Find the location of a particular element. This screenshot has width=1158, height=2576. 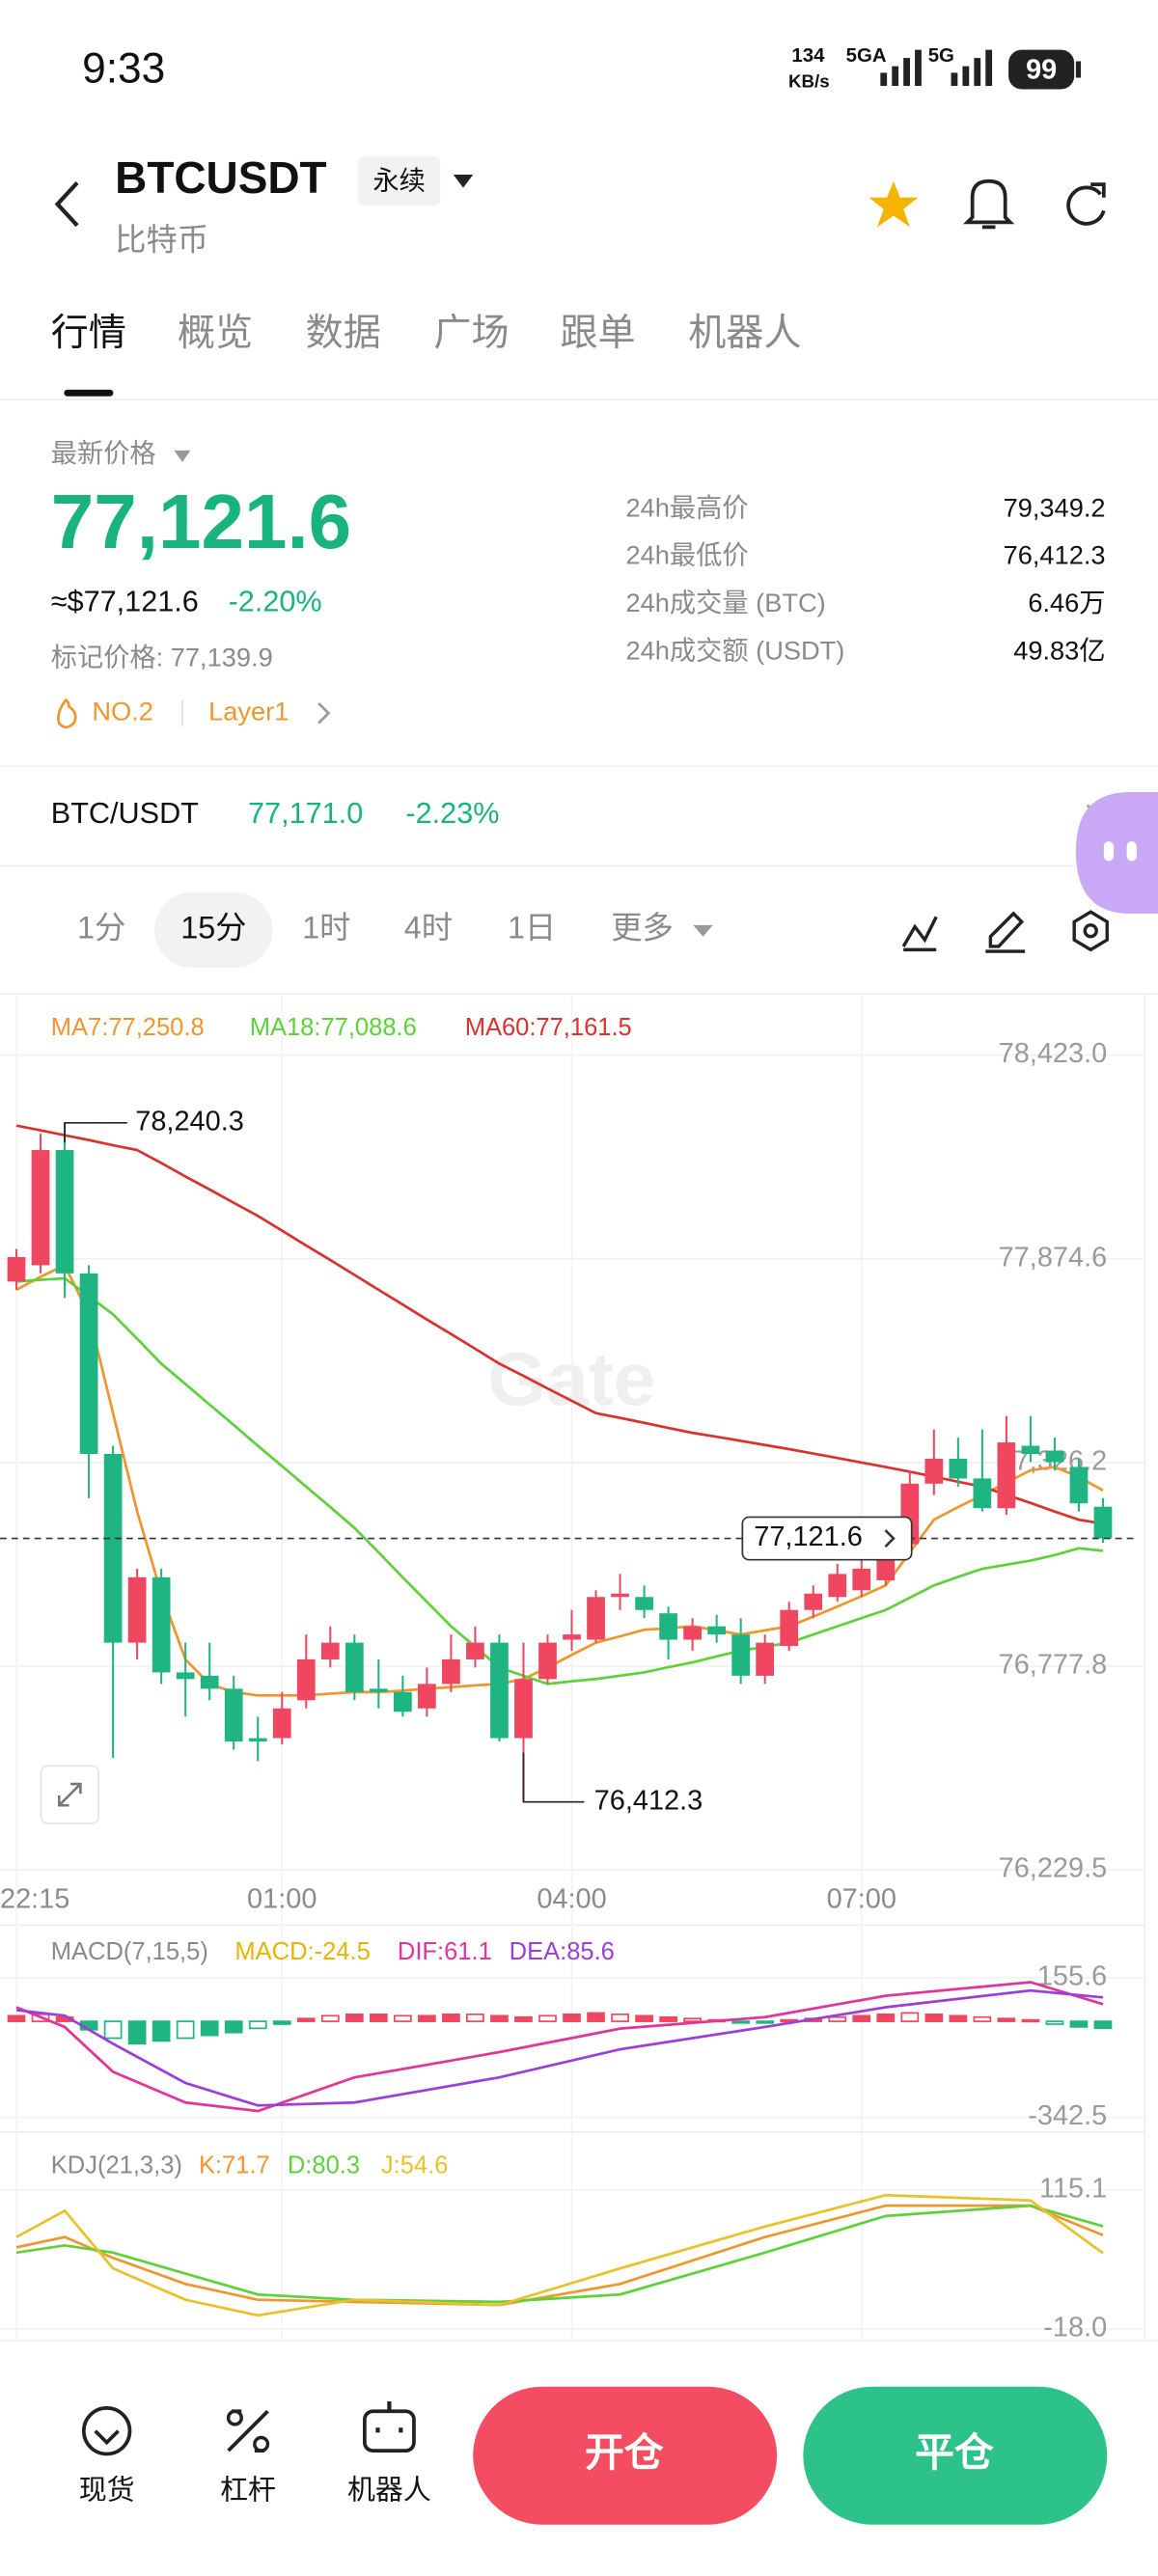

share-button is located at coordinates (1086, 204).